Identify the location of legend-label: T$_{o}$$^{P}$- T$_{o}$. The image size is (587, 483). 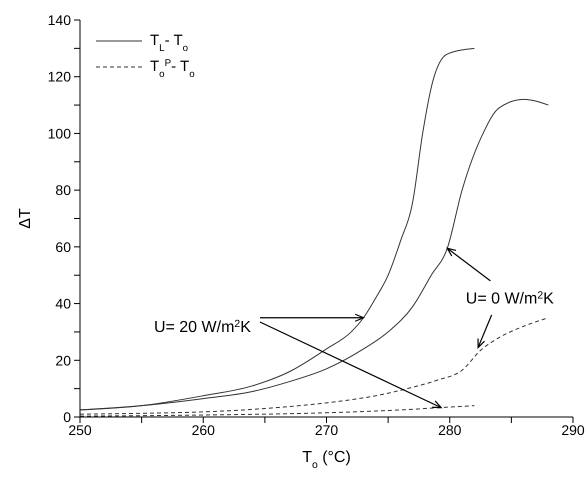
(173, 69).